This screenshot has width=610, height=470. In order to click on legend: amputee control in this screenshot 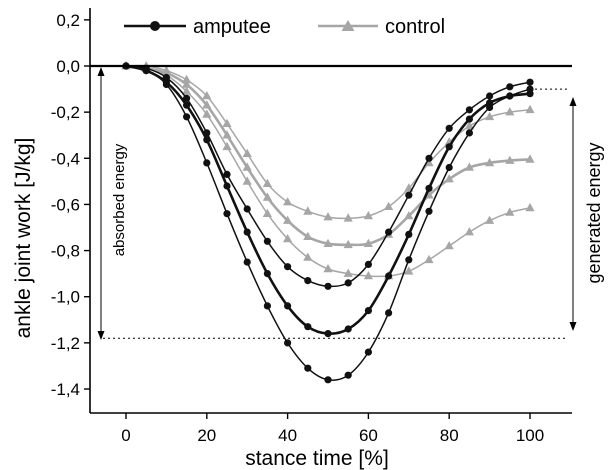, I will do `click(284, 27)`.